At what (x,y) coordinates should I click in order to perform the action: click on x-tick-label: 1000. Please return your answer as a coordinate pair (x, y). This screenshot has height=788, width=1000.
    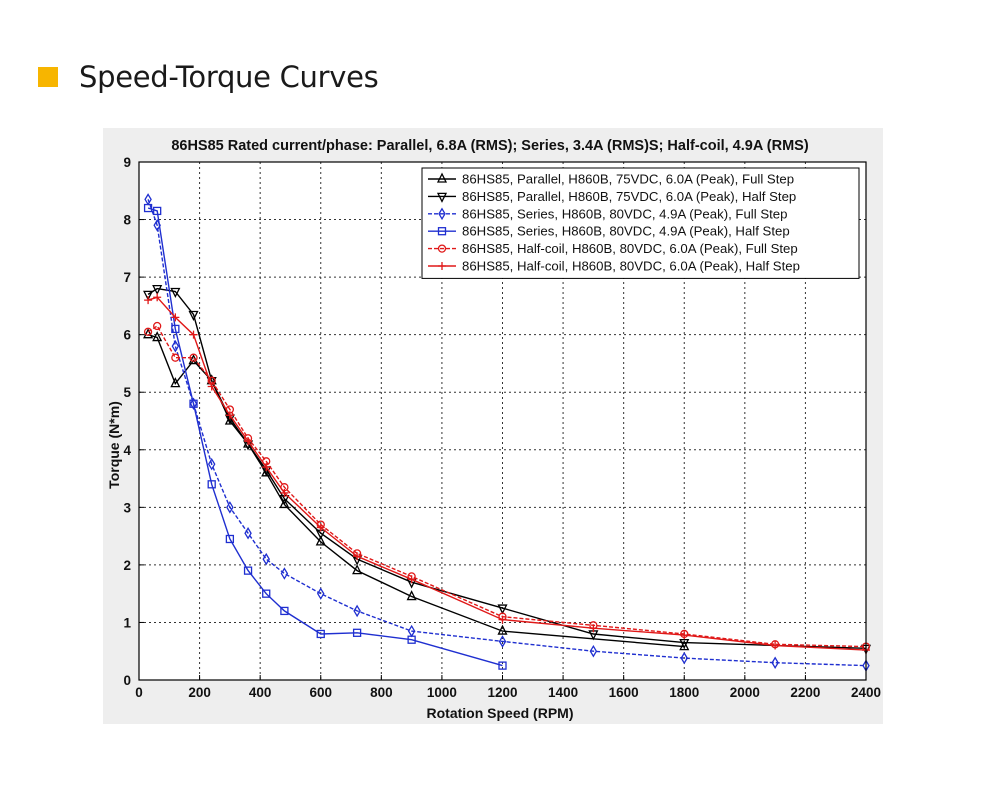
    Looking at the image, I should click on (442, 692).